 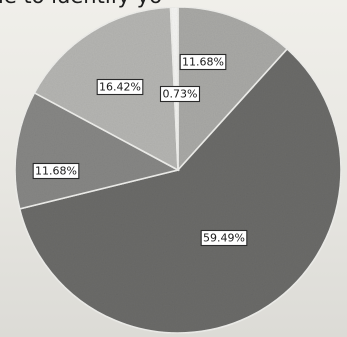 I want to click on slice-label: 0.73%, so click(x=180, y=94).